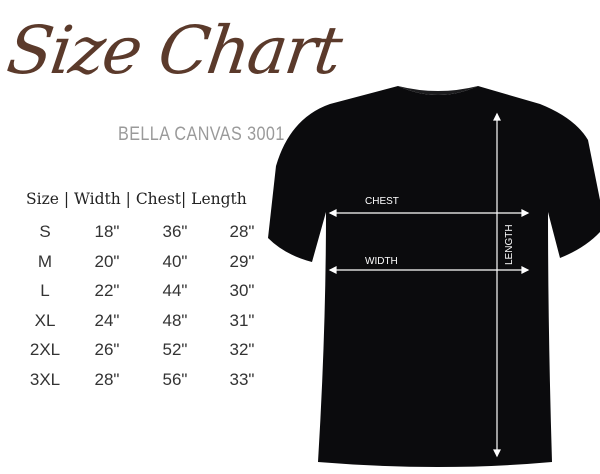 The width and height of the screenshot is (600, 474). Describe the element at coordinates (107, 320) in the screenshot. I see `width-cell: 24"` at that location.